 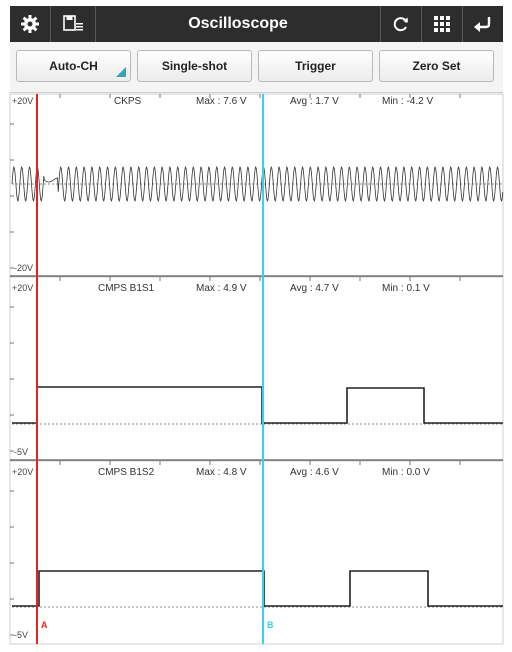 What do you see at coordinates (126, 472) in the screenshot?
I see `channel-name: CMPS B1S2` at bounding box center [126, 472].